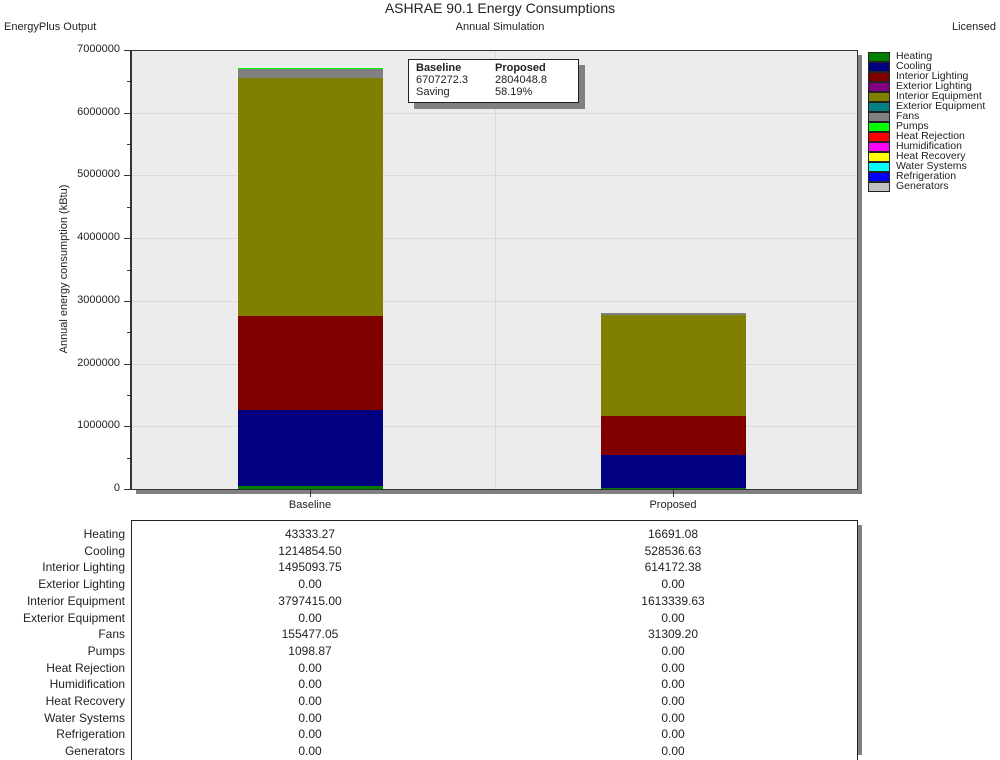  What do you see at coordinates (84, 717) in the screenshot?
I see `table-row-label: Water Systems` at bounding box center [84, 717].